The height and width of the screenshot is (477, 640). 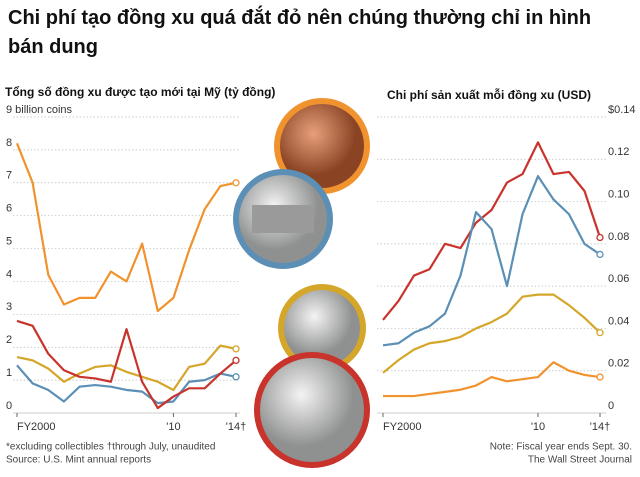 What do you see at coordinates (489, 94) in the screenshot?
I see `axis-title: Chi phí sản xuất mỗi đồng xu (USD)` at bounding box center [489, 94].